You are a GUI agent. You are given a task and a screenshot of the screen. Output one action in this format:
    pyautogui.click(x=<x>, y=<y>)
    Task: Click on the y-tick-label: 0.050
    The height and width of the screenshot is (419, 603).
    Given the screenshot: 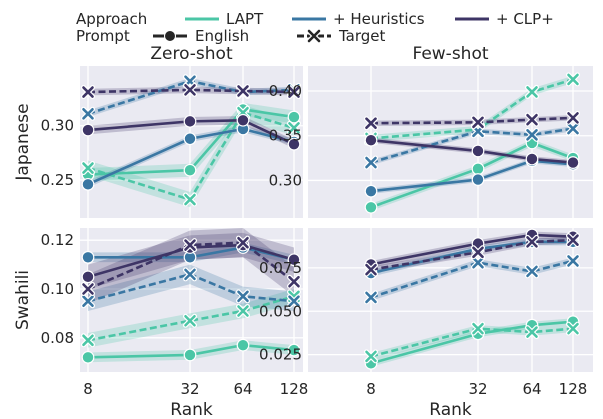 What is the action you would take?
    pyautogui.click(x=280, y=311)
    